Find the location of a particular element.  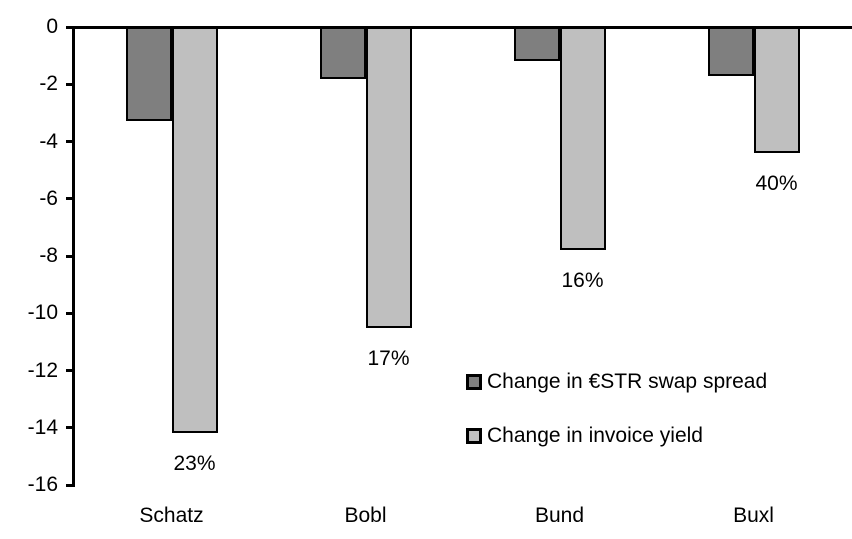

legend-label-invoice-yield: Change in invoice yield is located at coordinates (595, 435).